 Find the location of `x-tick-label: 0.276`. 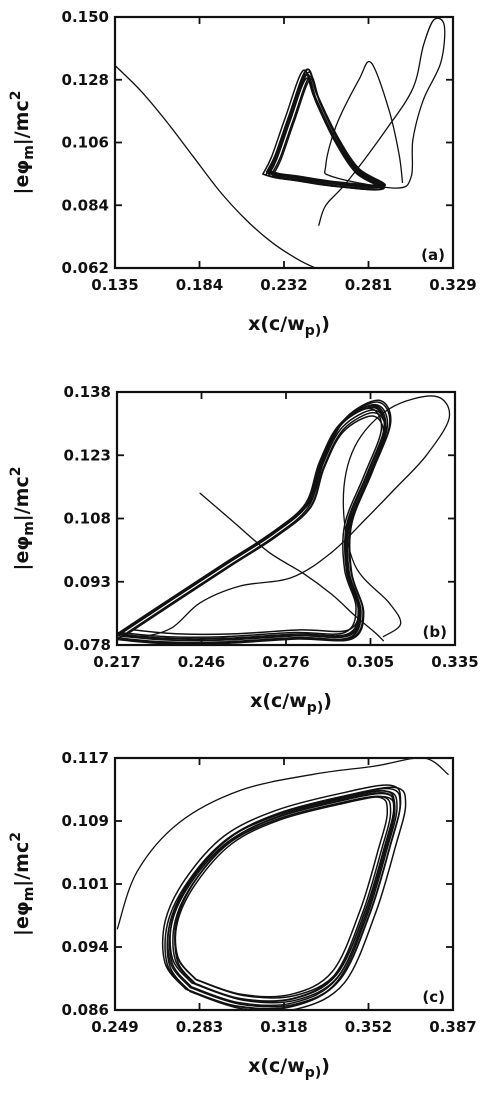

x-tick-label: 0.276 is located at coordinates (285, 662).